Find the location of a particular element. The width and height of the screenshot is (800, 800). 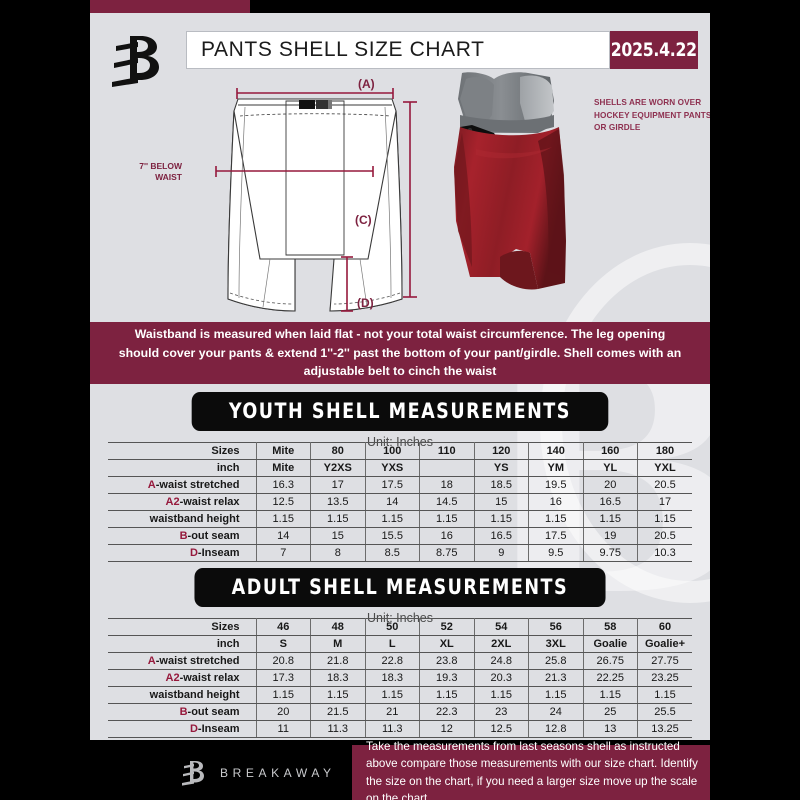

table-row: D-Inseam 7 8 8.5 8.75 9 9.5 9.75 10.3 is located at coordinates (400, 553).